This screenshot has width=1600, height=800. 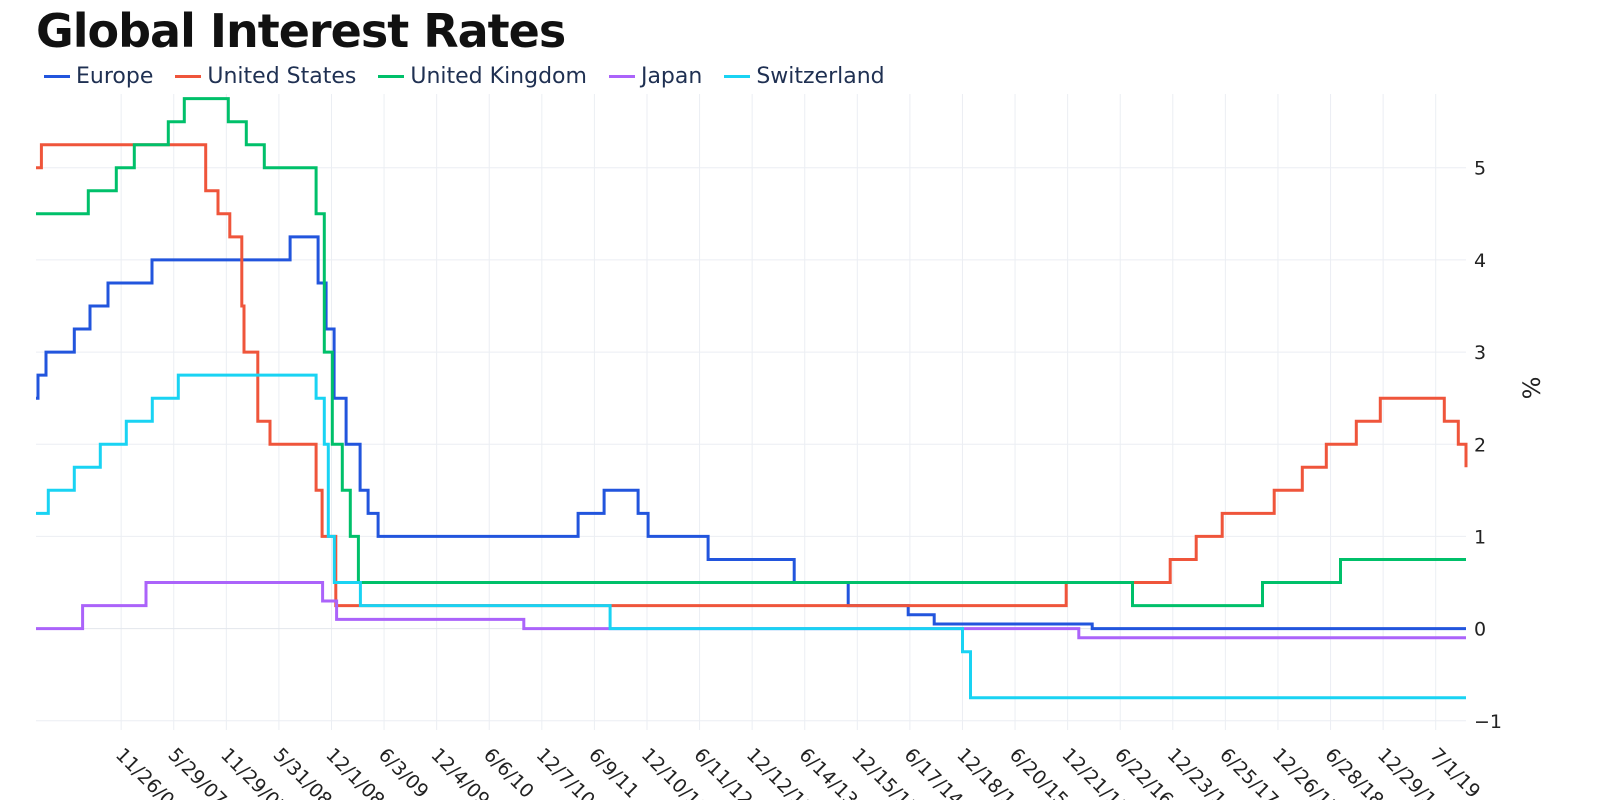 I want to click on legend-swatch-switzerland, so click(x=737, y=76).